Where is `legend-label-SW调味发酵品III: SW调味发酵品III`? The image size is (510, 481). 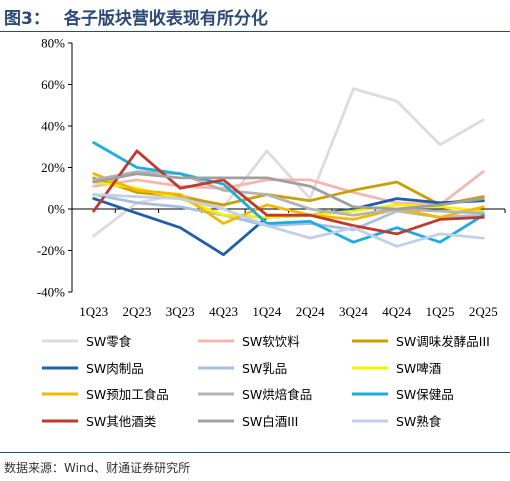 legend-label-SW调味发酵品III: SW调味发酵品III is located at coordinates (443, 341).